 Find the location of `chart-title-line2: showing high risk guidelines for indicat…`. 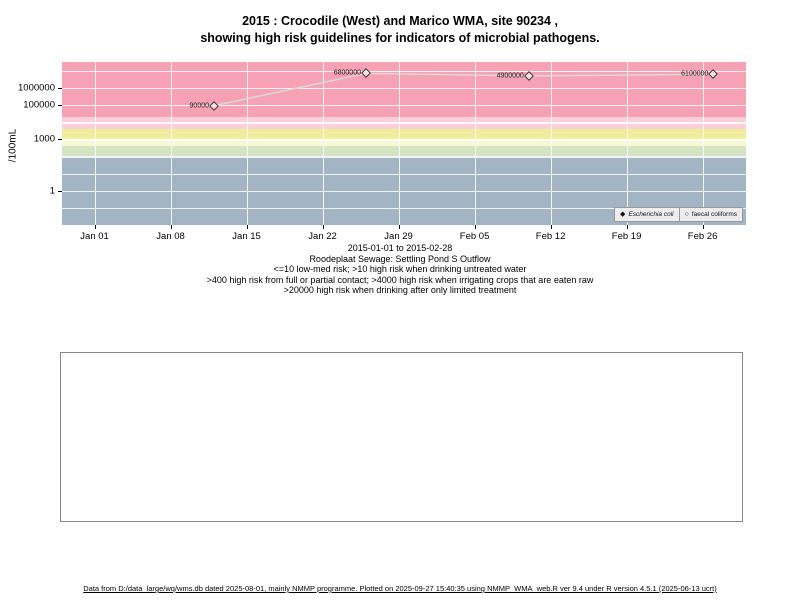

chart-title-line2: showing high risk guidelines for indicat… is located at coordinates (400, 38).